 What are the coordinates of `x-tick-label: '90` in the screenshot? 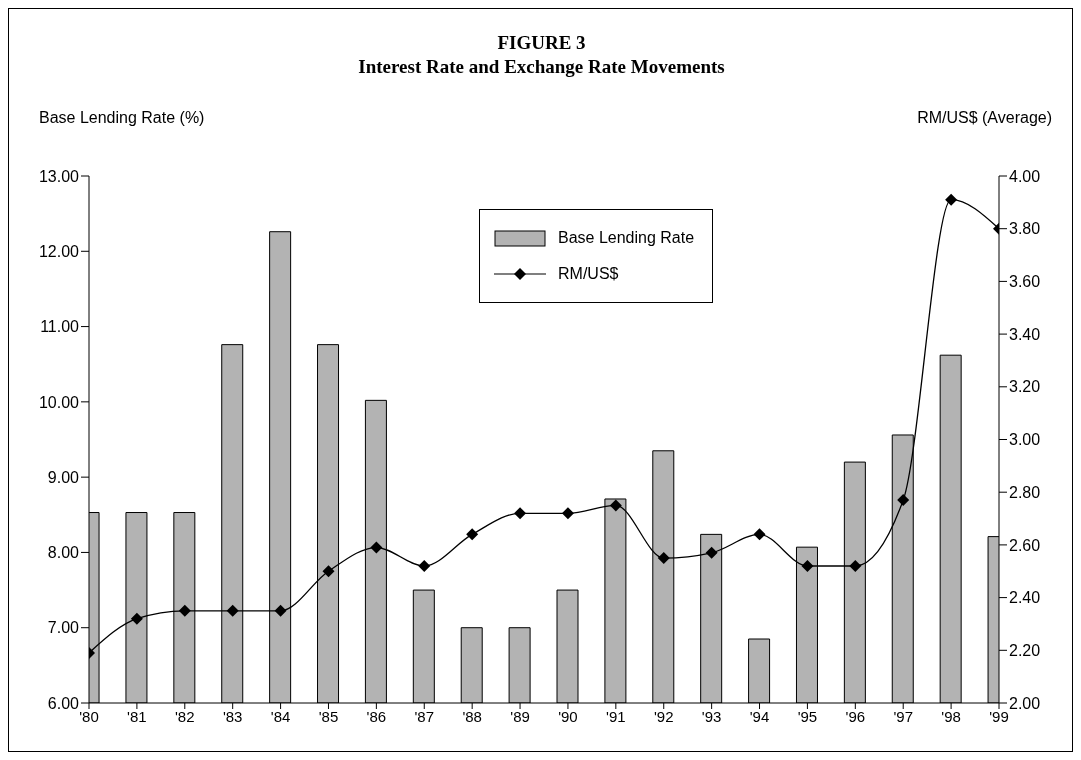 It's located at (568, 716).